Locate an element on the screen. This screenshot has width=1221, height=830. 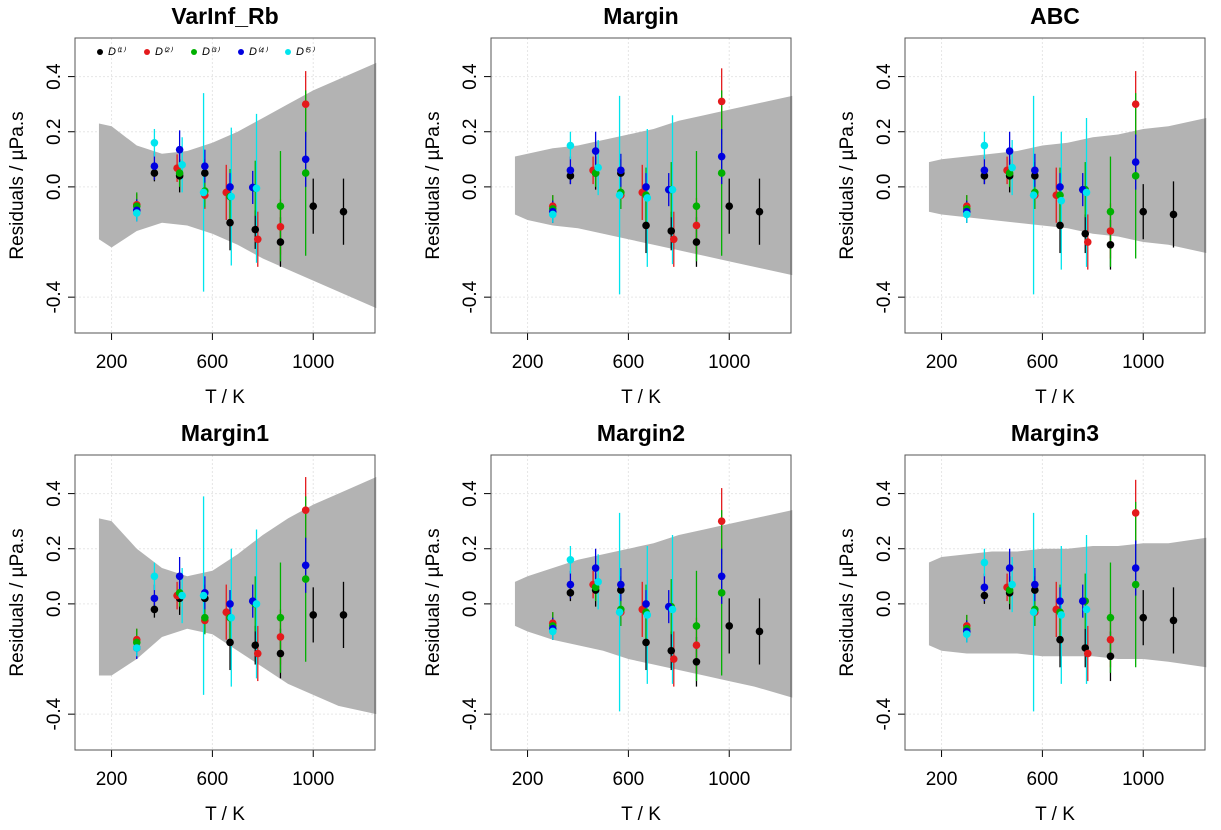
chart-title: Margin3 is located at coordinates (1055, 433).